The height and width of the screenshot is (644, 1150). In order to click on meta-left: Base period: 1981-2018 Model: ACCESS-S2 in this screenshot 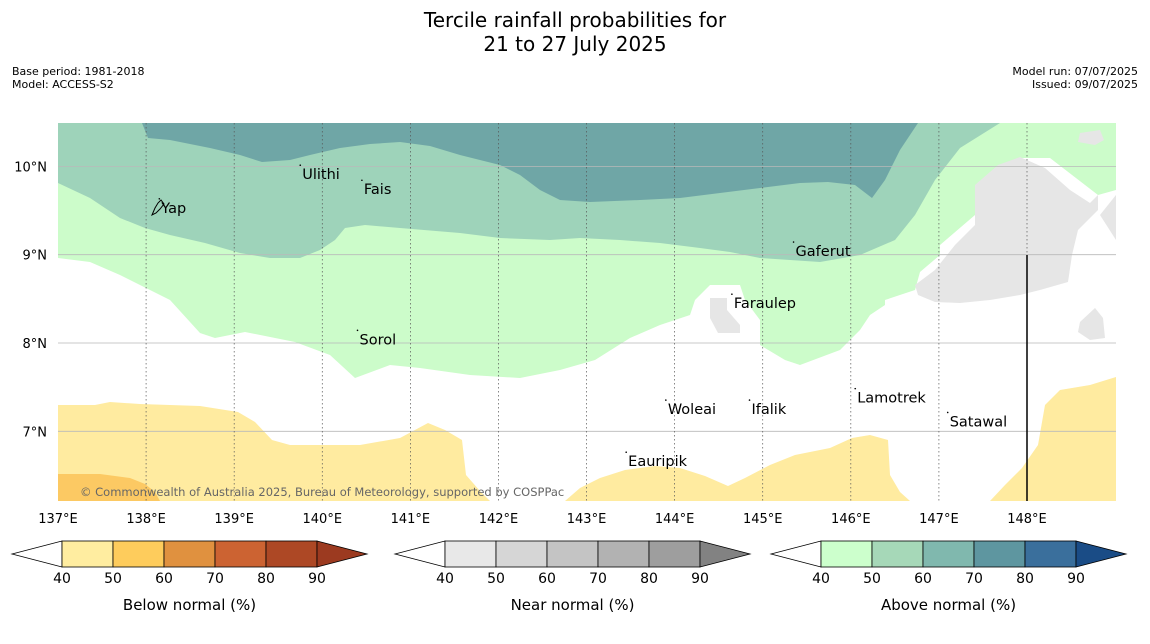, I will do `click(78, 78)`.